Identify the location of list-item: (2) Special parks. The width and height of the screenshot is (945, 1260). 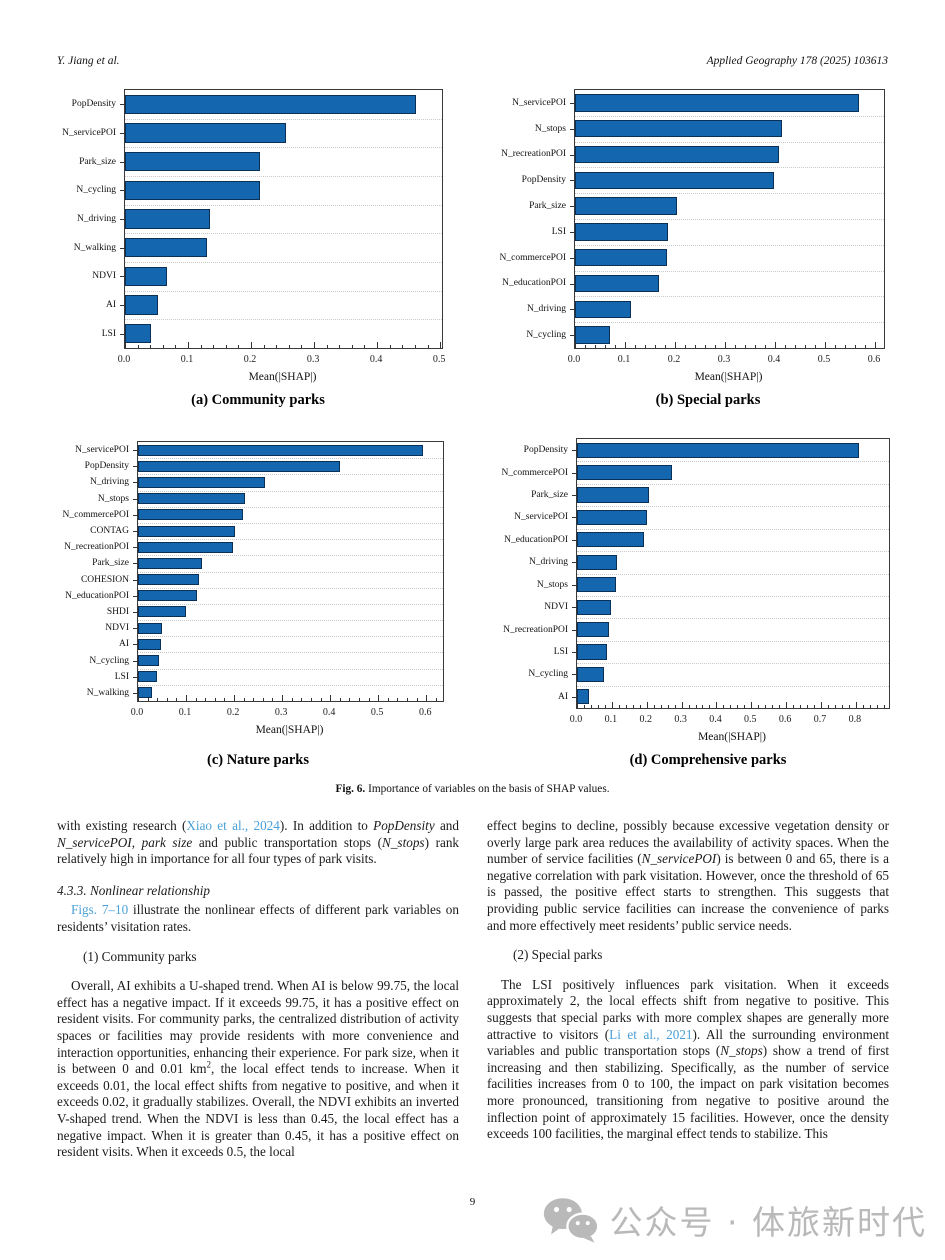
(688, 955).